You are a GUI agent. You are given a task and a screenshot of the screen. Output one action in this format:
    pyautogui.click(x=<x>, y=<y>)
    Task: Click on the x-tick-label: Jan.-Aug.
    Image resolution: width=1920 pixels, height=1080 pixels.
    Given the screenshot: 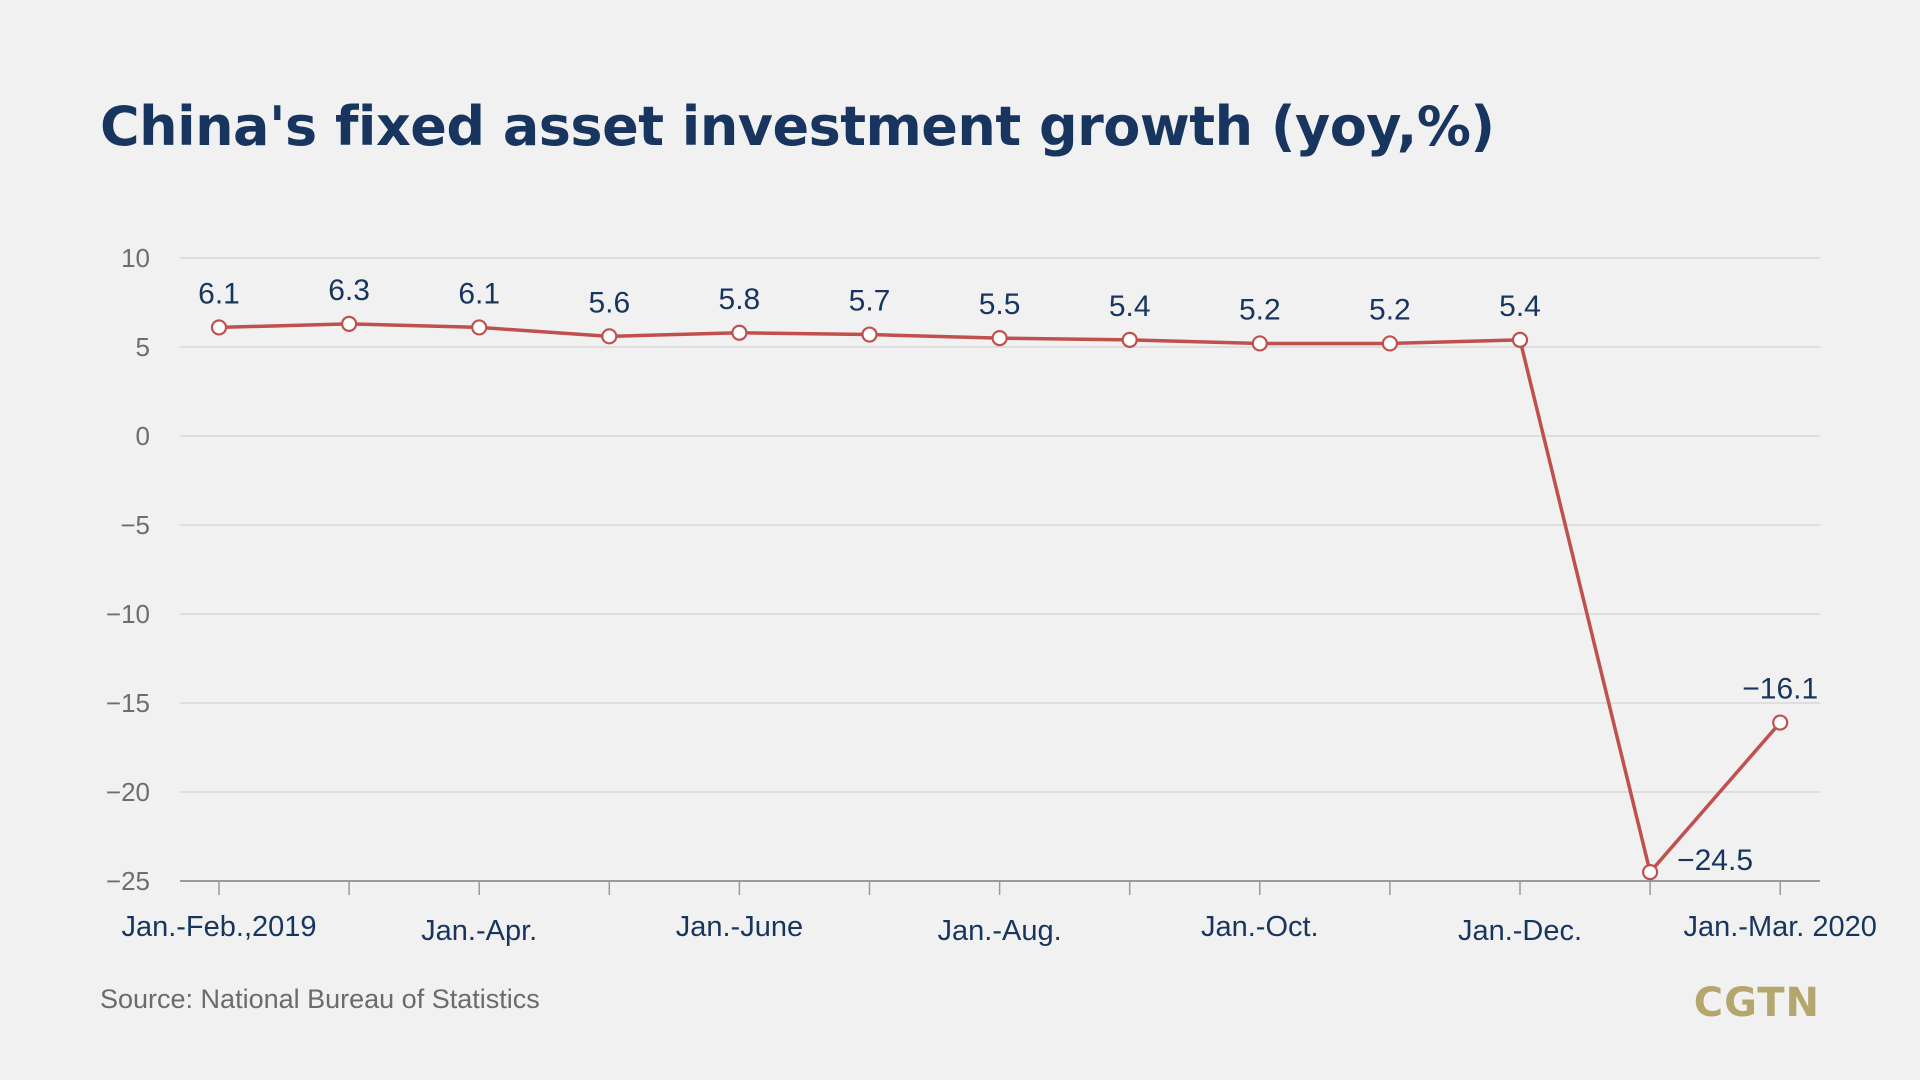 What is the action you would take?
    pyautogui.click(x=1000, y=931)
    